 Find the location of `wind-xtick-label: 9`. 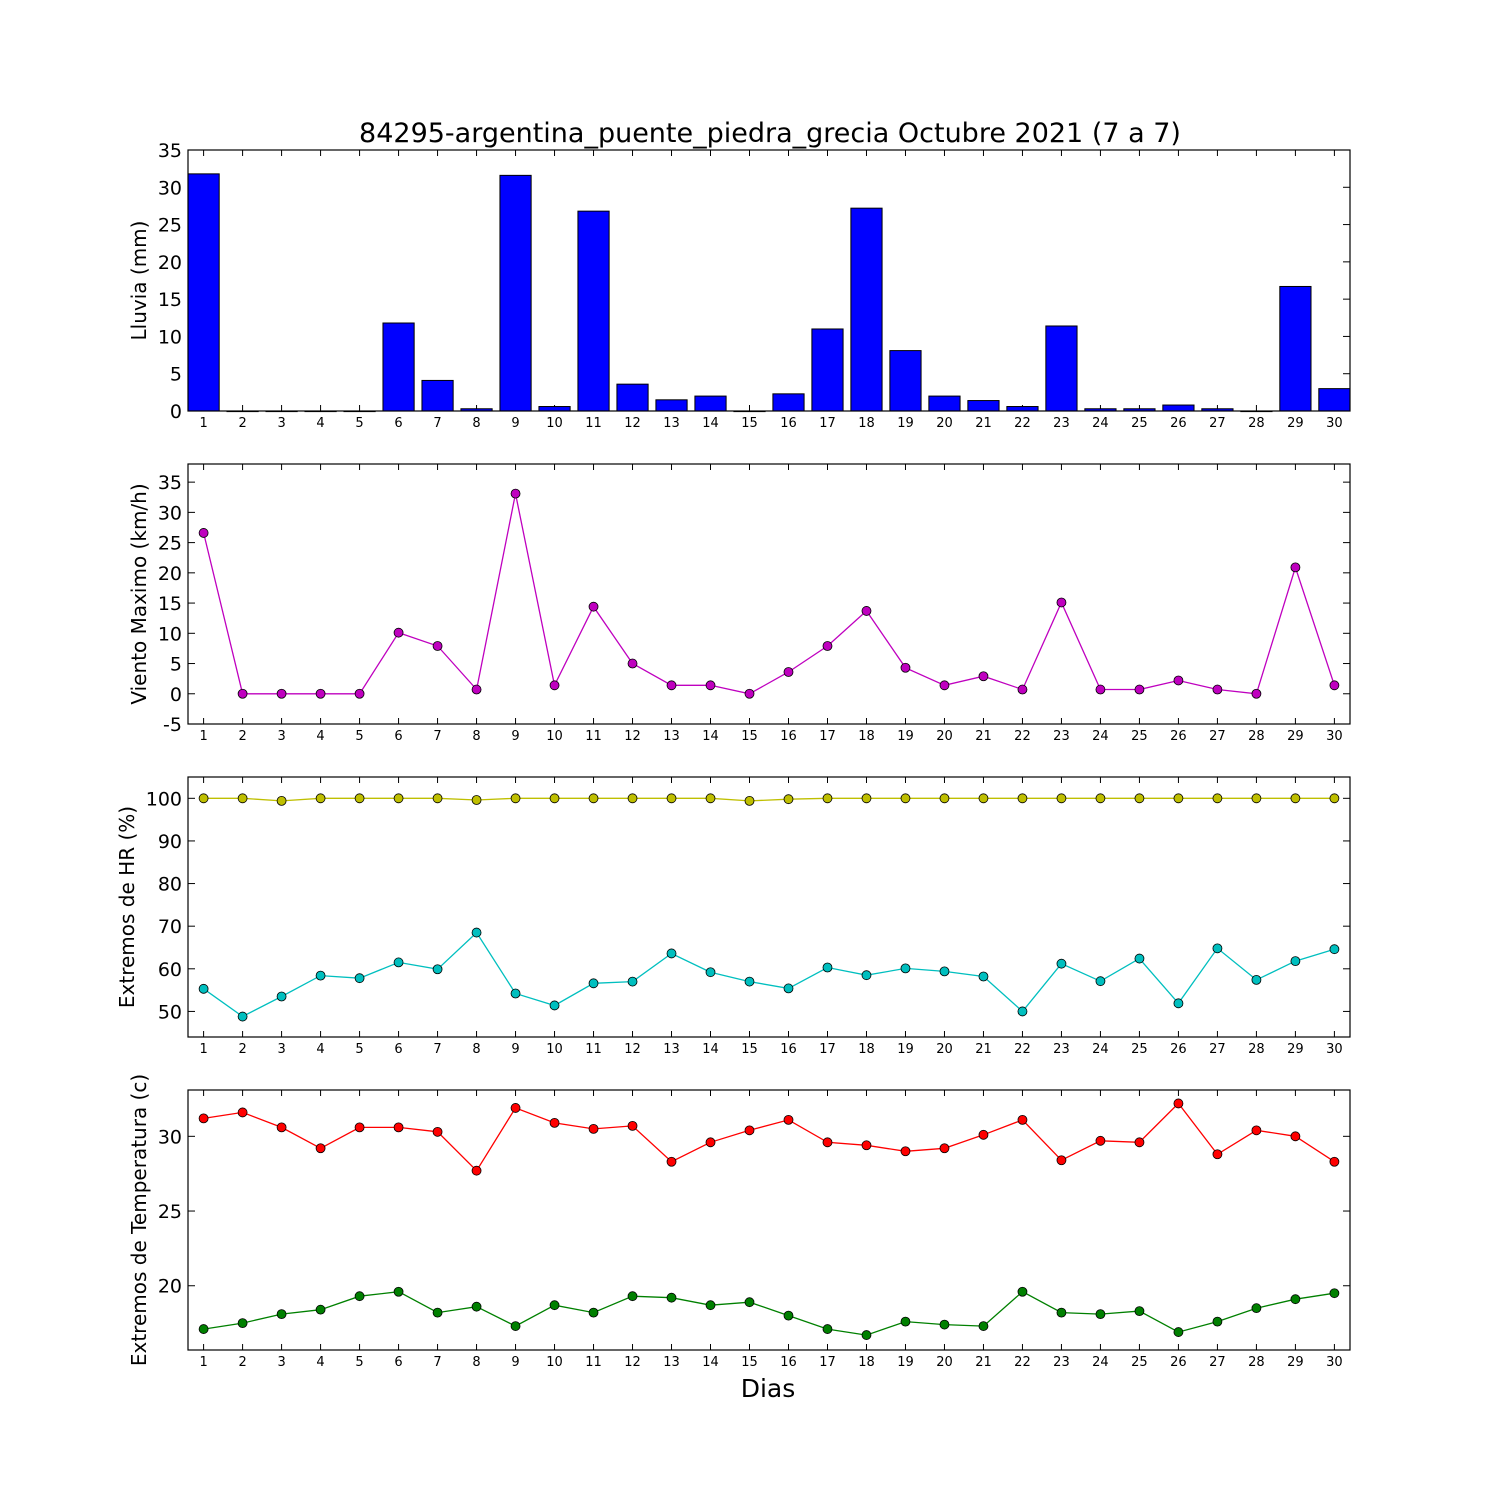

wind-xtick-label: 9 is located at coordinates (515, 736).